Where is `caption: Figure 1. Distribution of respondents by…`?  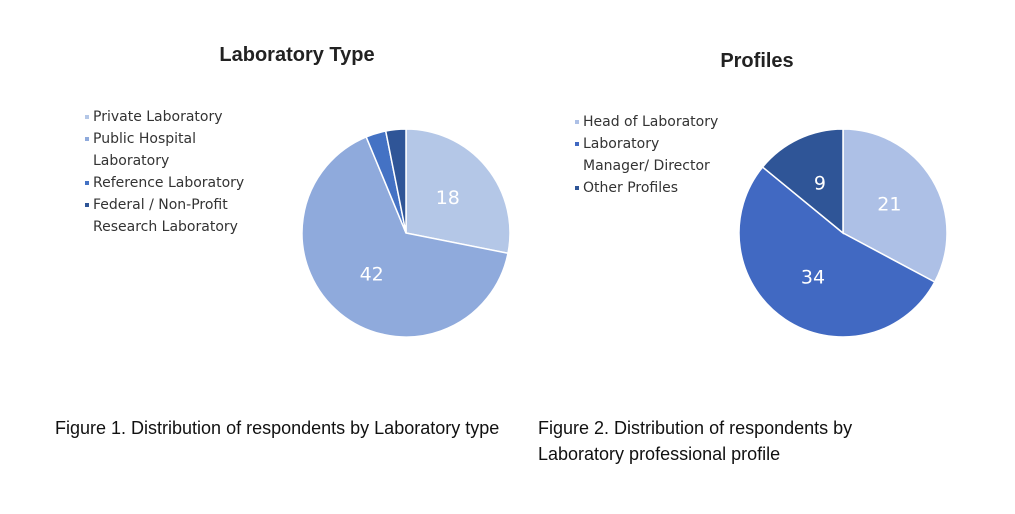
caption: Figure 1. Distribution of respondents by… is located at coordinates (277, 428).